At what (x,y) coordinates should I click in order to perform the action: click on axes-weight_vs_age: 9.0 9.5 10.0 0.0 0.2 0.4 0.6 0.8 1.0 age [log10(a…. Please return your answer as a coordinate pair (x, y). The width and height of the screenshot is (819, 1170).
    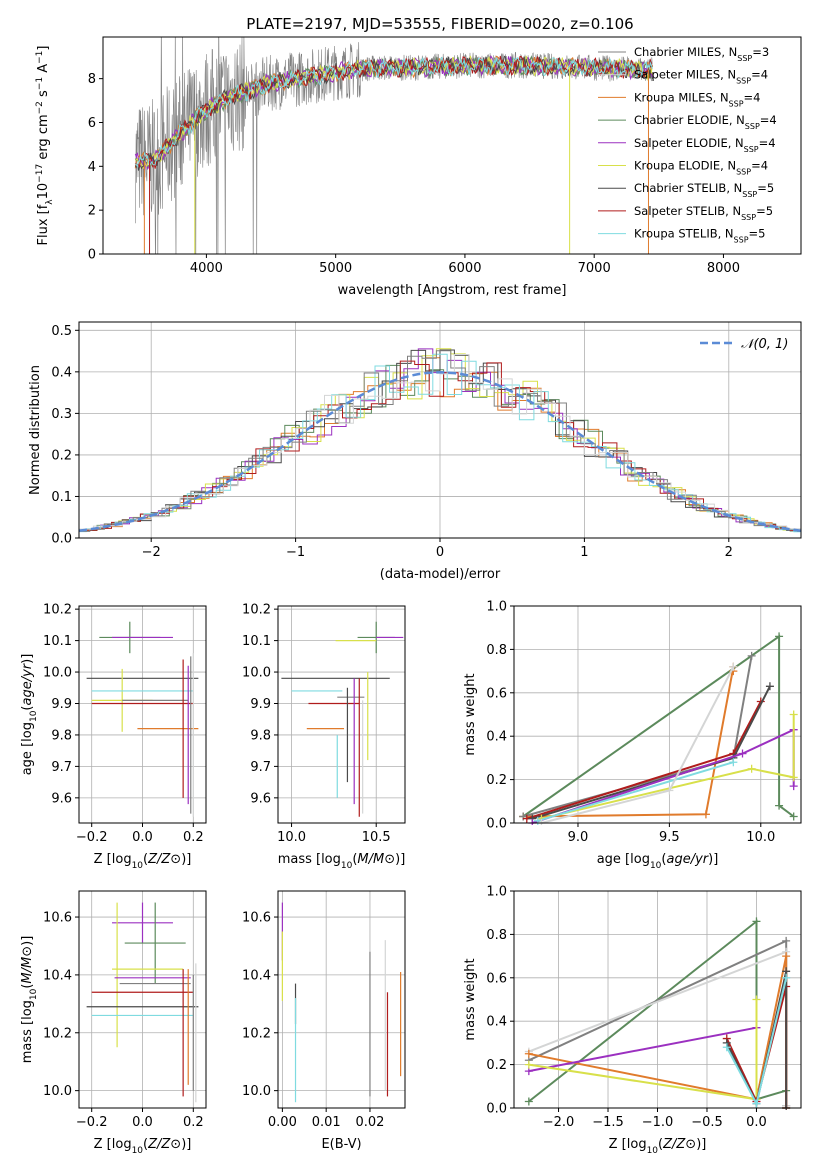
    Looking at the image, I should click on (632, 735).